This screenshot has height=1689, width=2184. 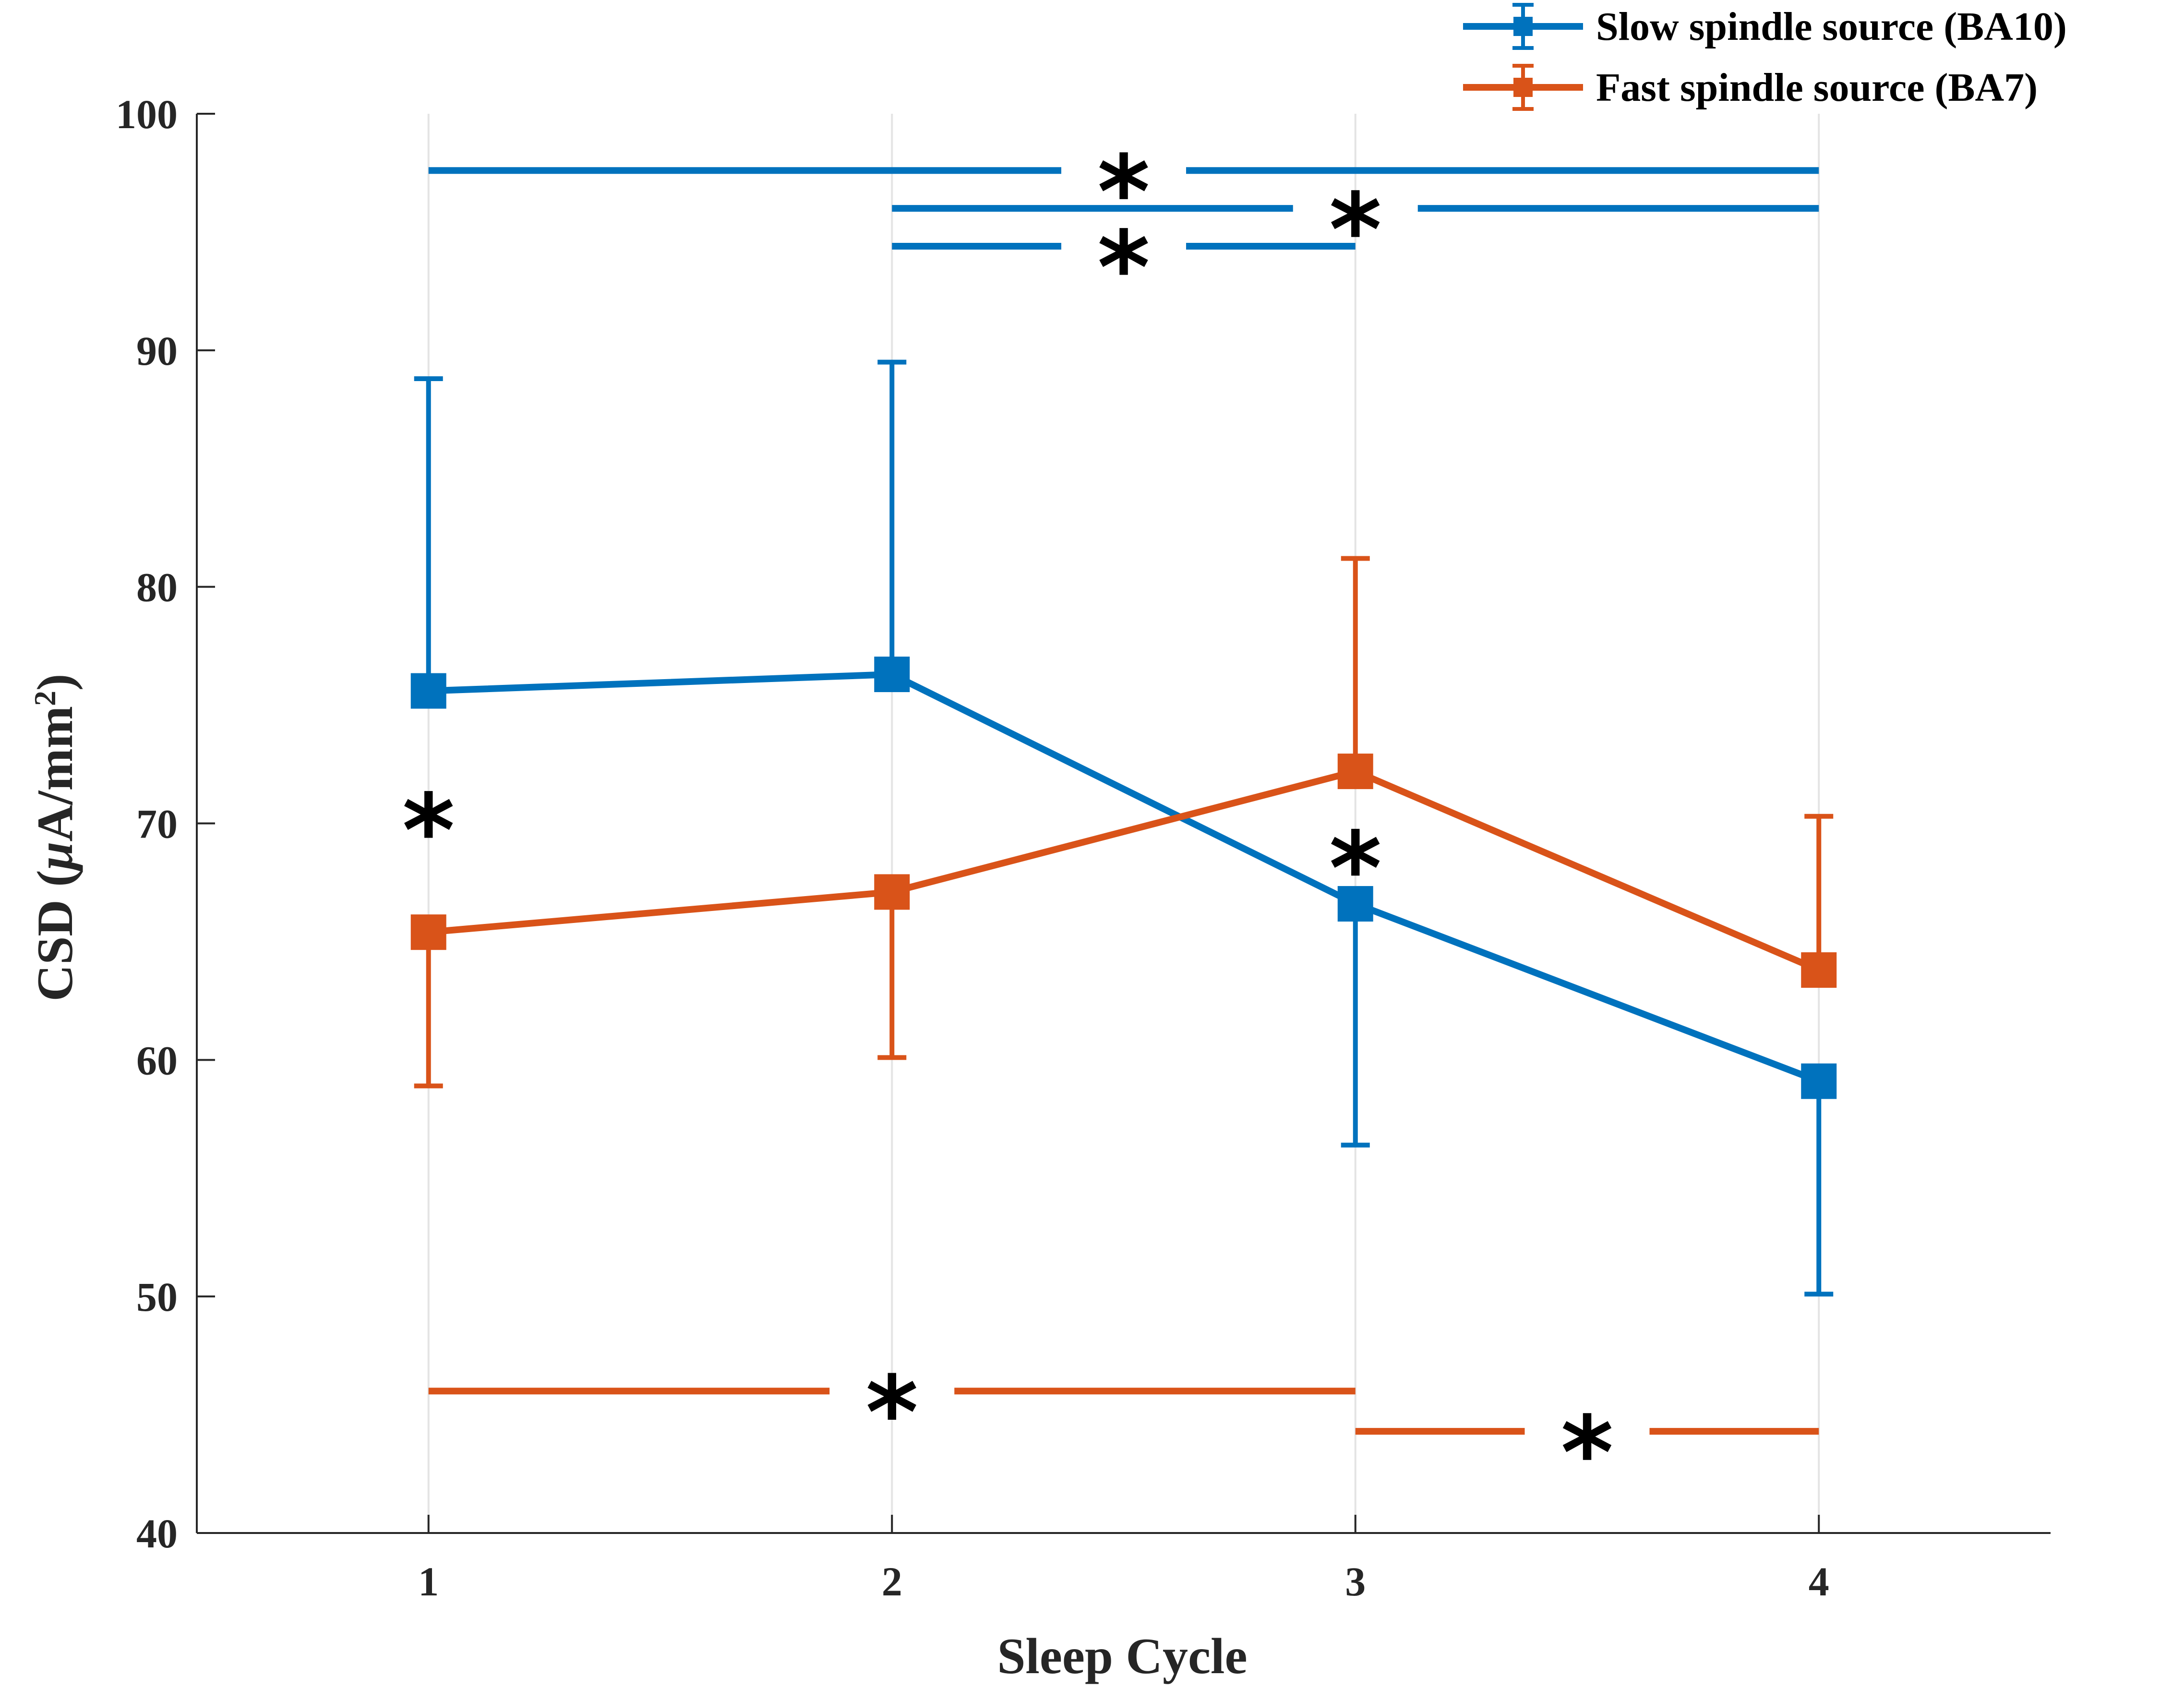 What do you see at coordinates (892, 850) in the screenshot?
I see `point-annotations: * *` at bounding box center [892, 850].